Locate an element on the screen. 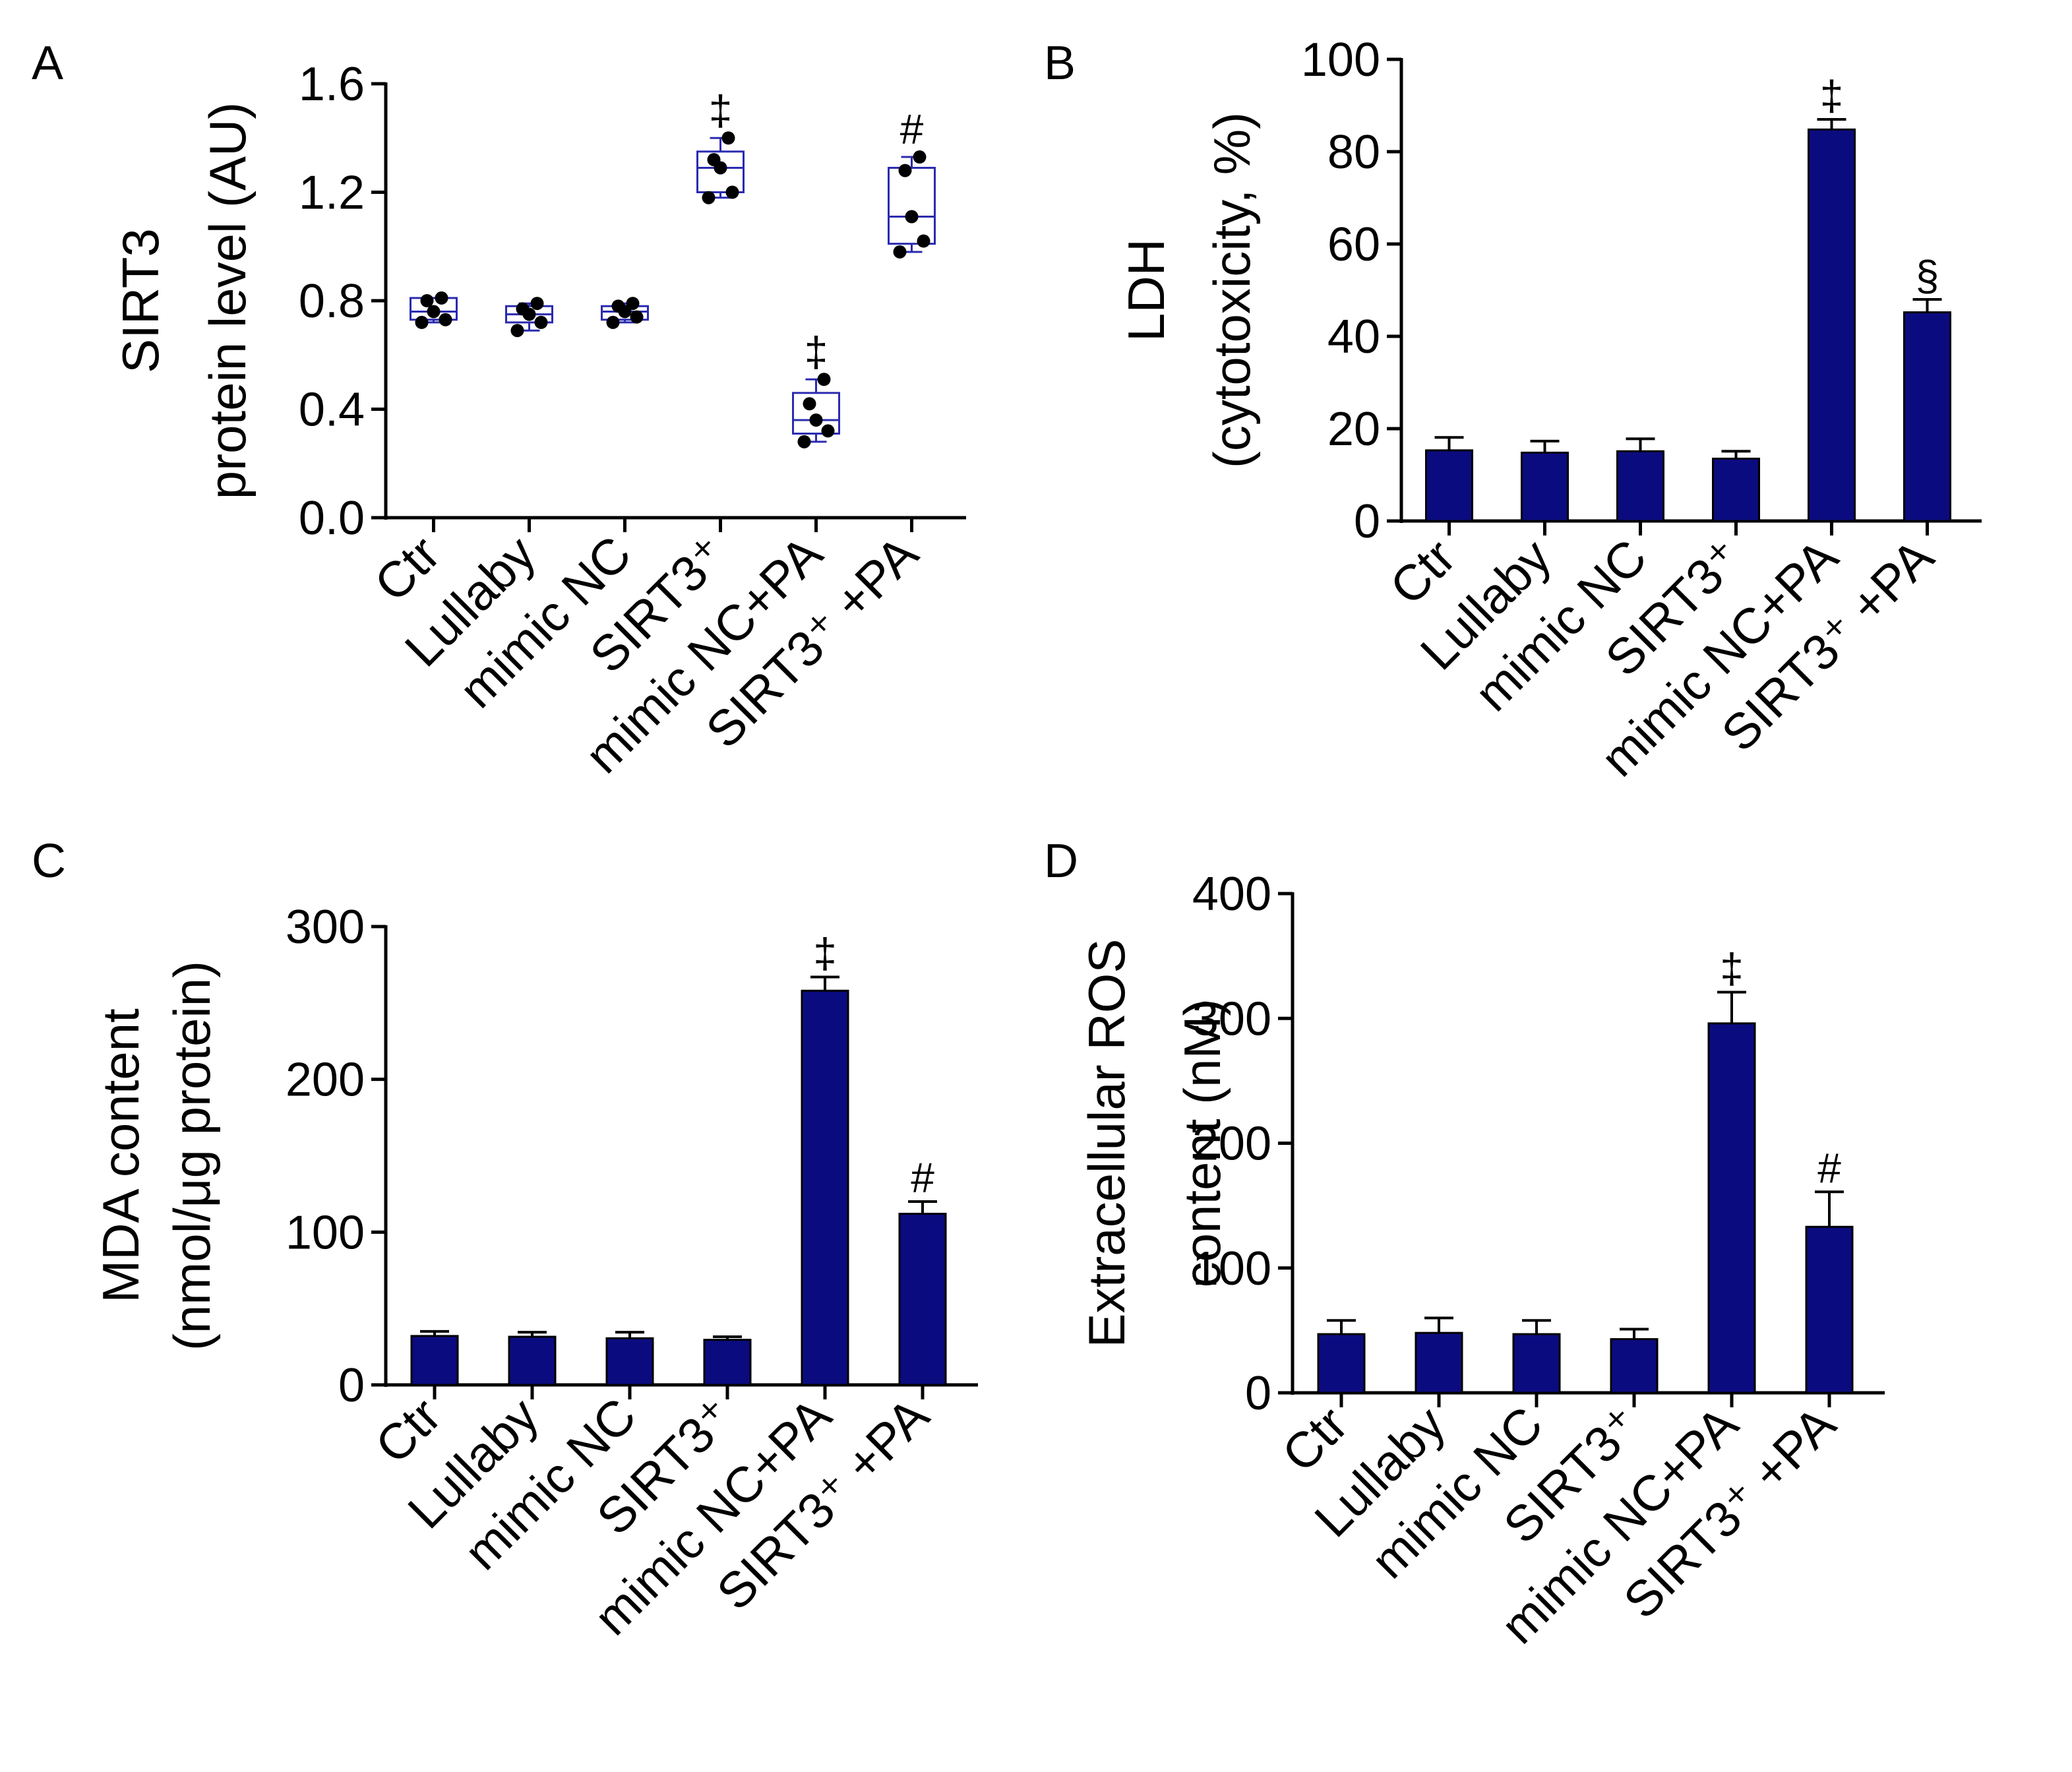 This screenshot has height=1772, width=2072. y-tick-label: 1.6 is located at coordinates (332, 84).